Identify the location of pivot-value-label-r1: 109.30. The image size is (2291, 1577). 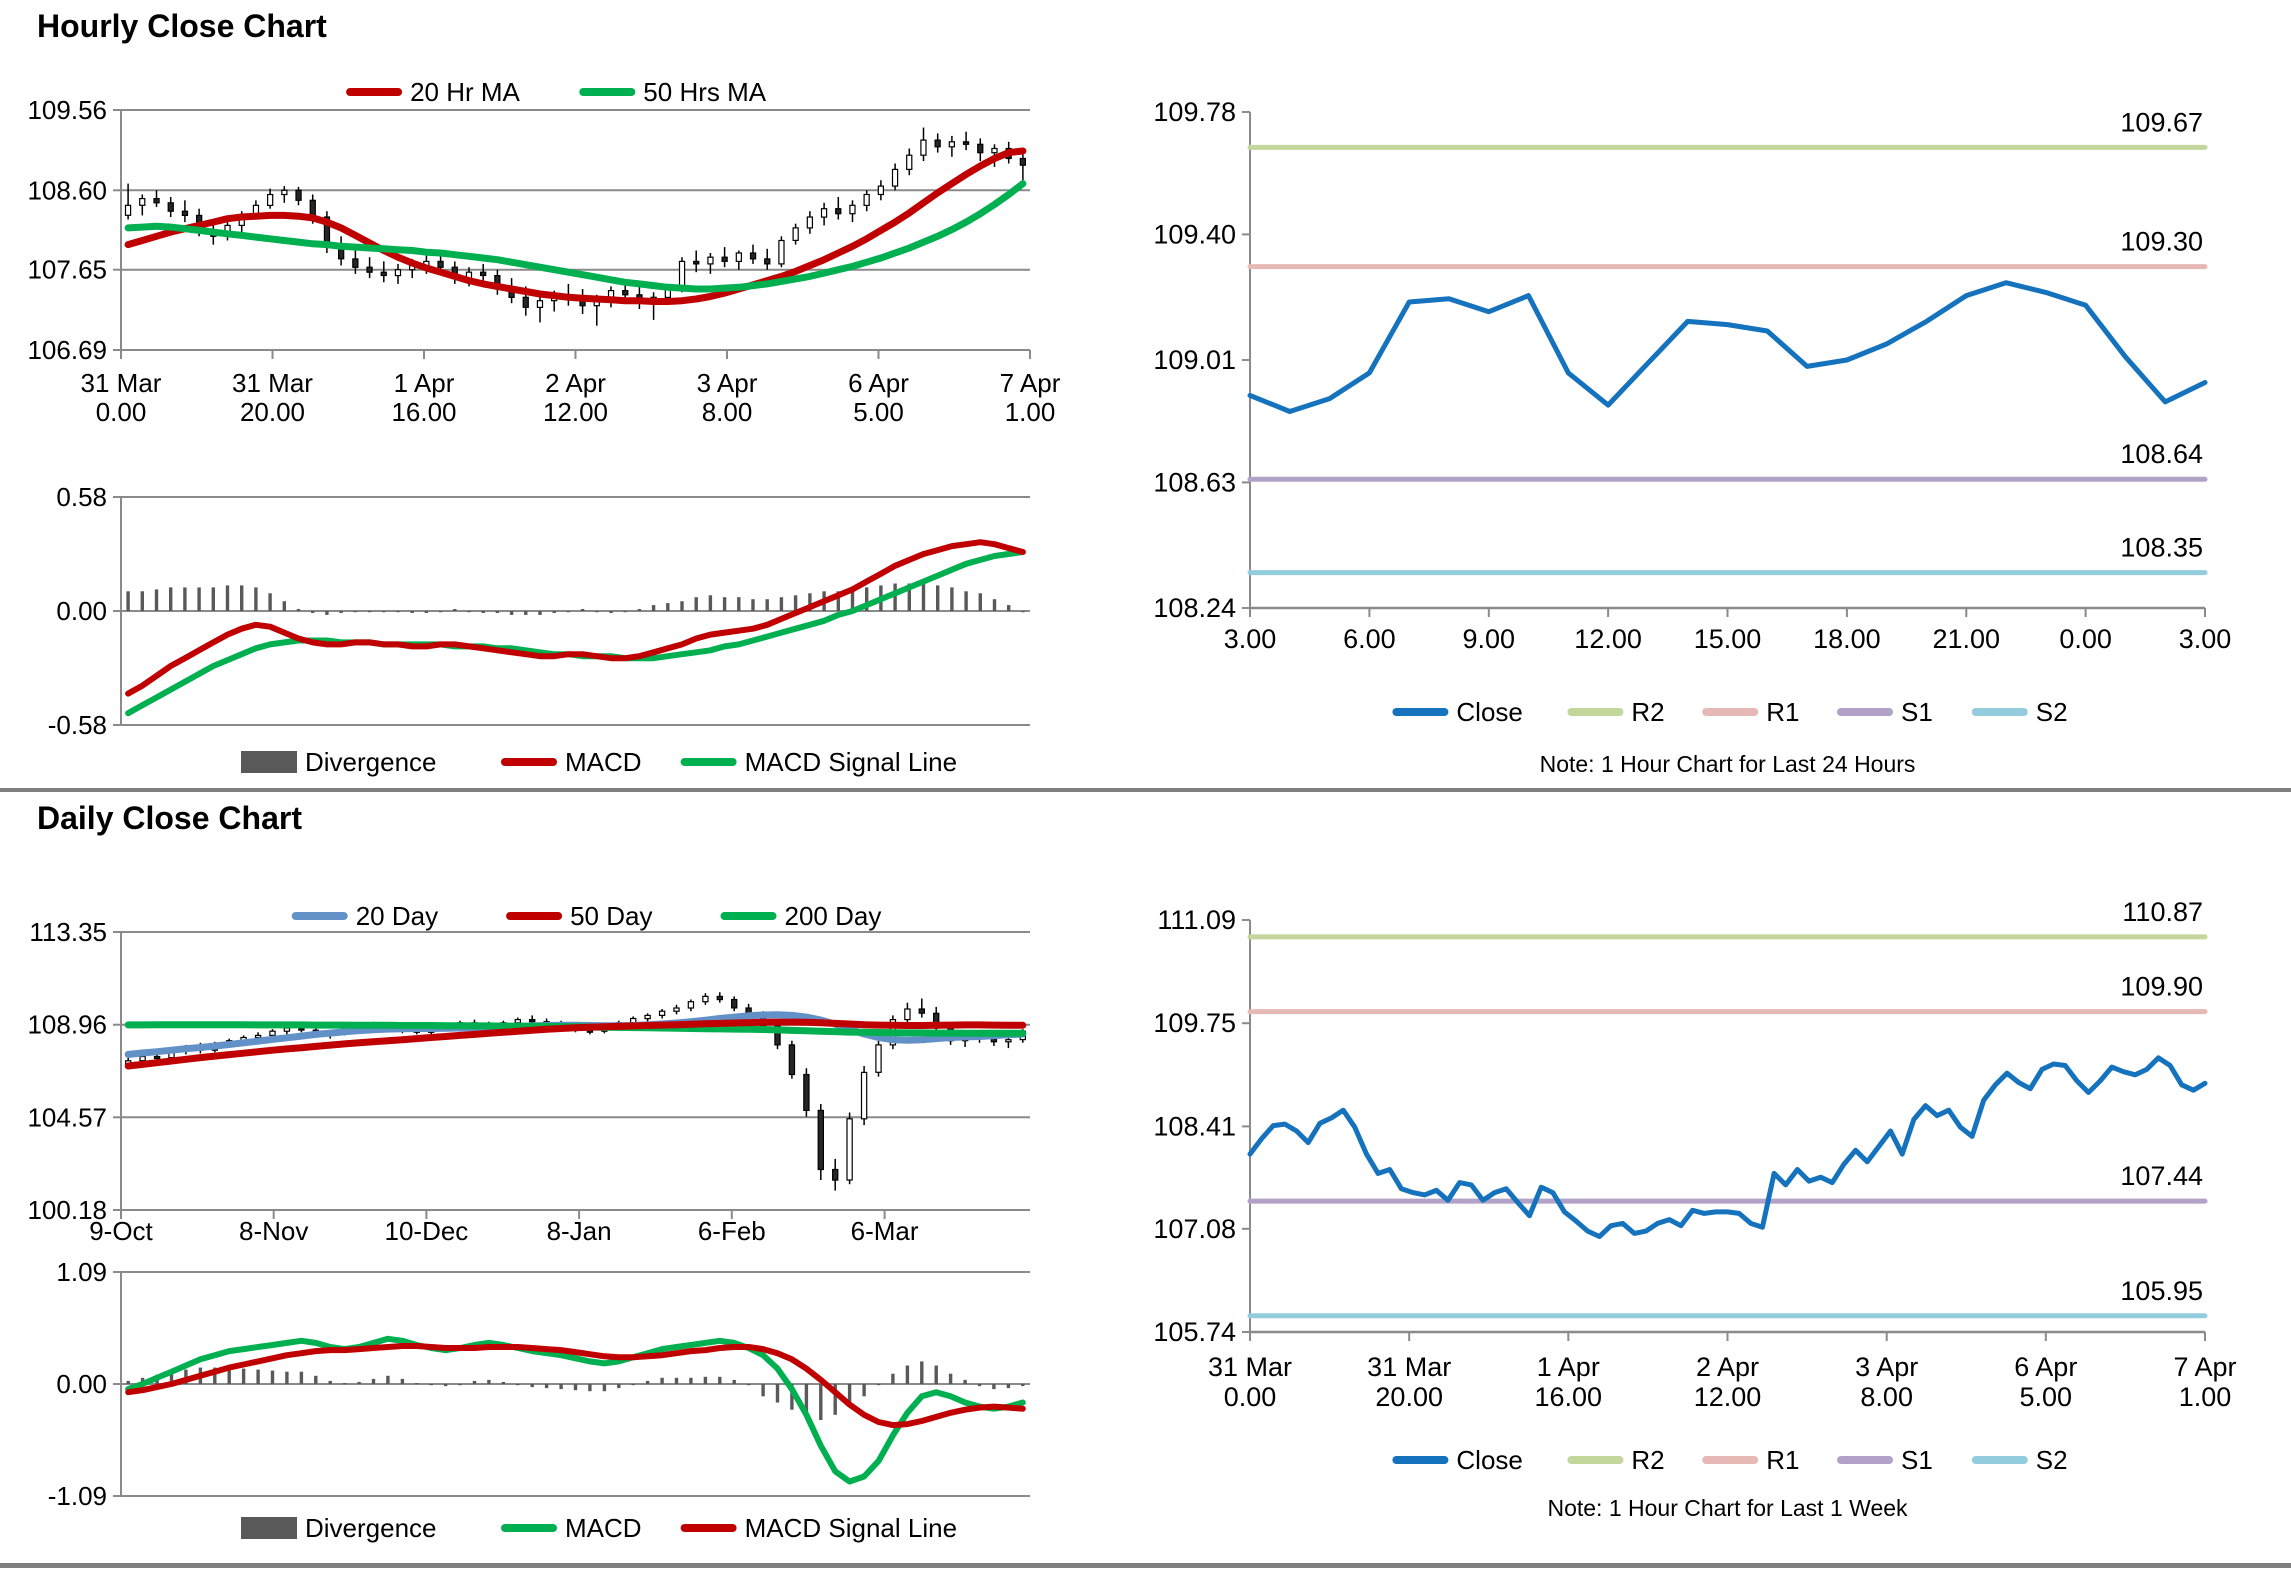
(2161, 242).